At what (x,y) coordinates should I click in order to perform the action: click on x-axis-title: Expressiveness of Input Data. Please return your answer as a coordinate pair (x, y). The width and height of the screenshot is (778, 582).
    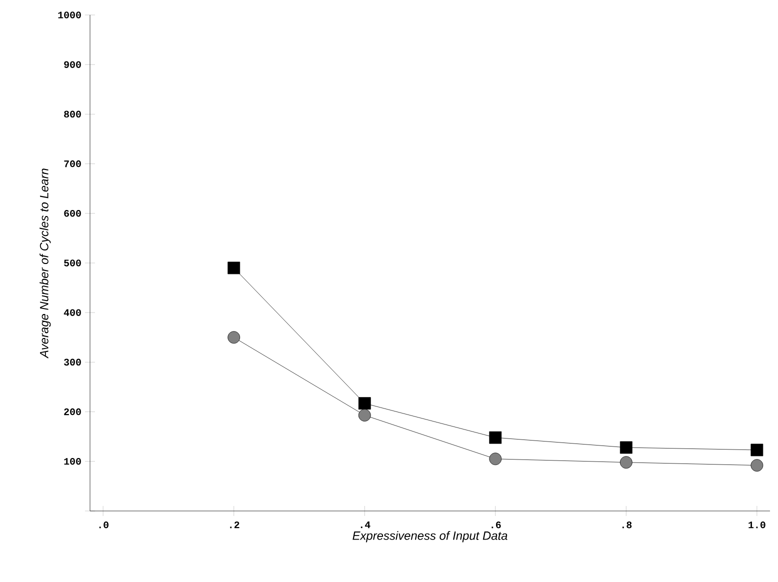
    Looking at the image, I should click on (430, 536).